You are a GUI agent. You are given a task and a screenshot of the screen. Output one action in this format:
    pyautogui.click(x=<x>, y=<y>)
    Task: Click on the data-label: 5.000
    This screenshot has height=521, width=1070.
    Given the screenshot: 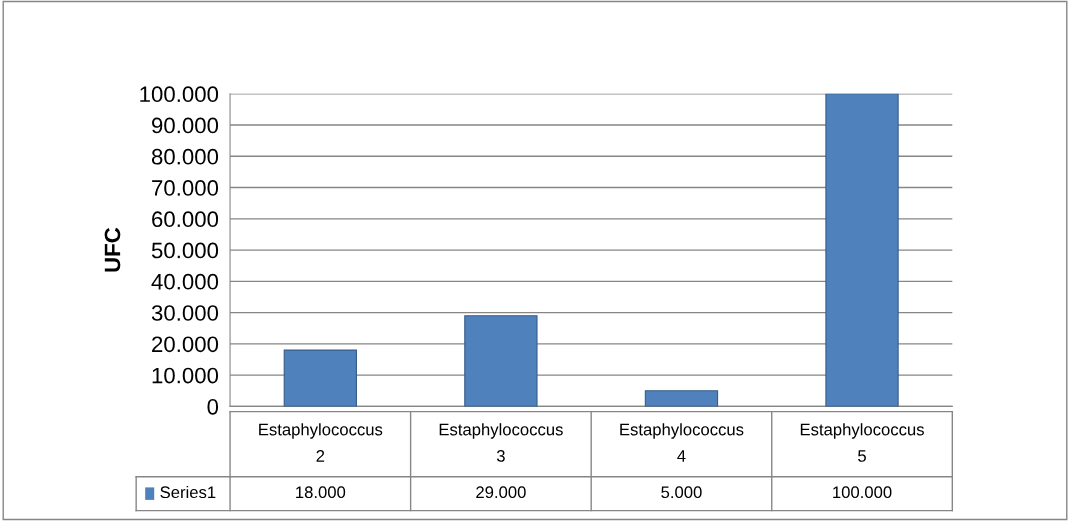 What is the action you would take?
    pyautogui.click(x=681, y=492)
    